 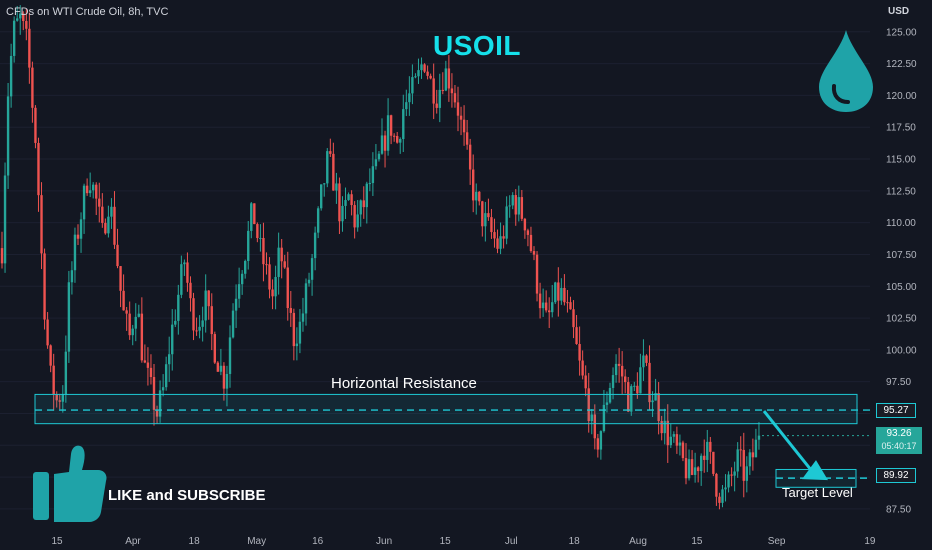 What do you see at coordinates (777, 541) in the screenshot?
I see `x-tick-label: Sep` at bounding box center [777, 541].